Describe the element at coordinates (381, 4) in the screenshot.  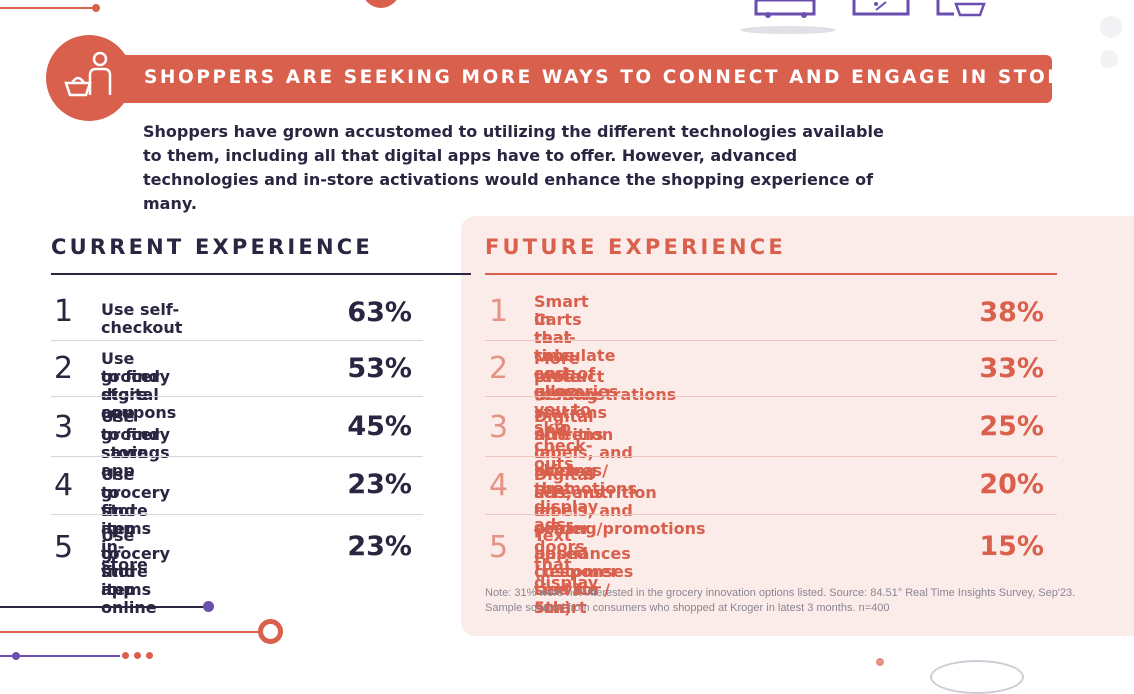
I see `decor-half-circle` at that location.